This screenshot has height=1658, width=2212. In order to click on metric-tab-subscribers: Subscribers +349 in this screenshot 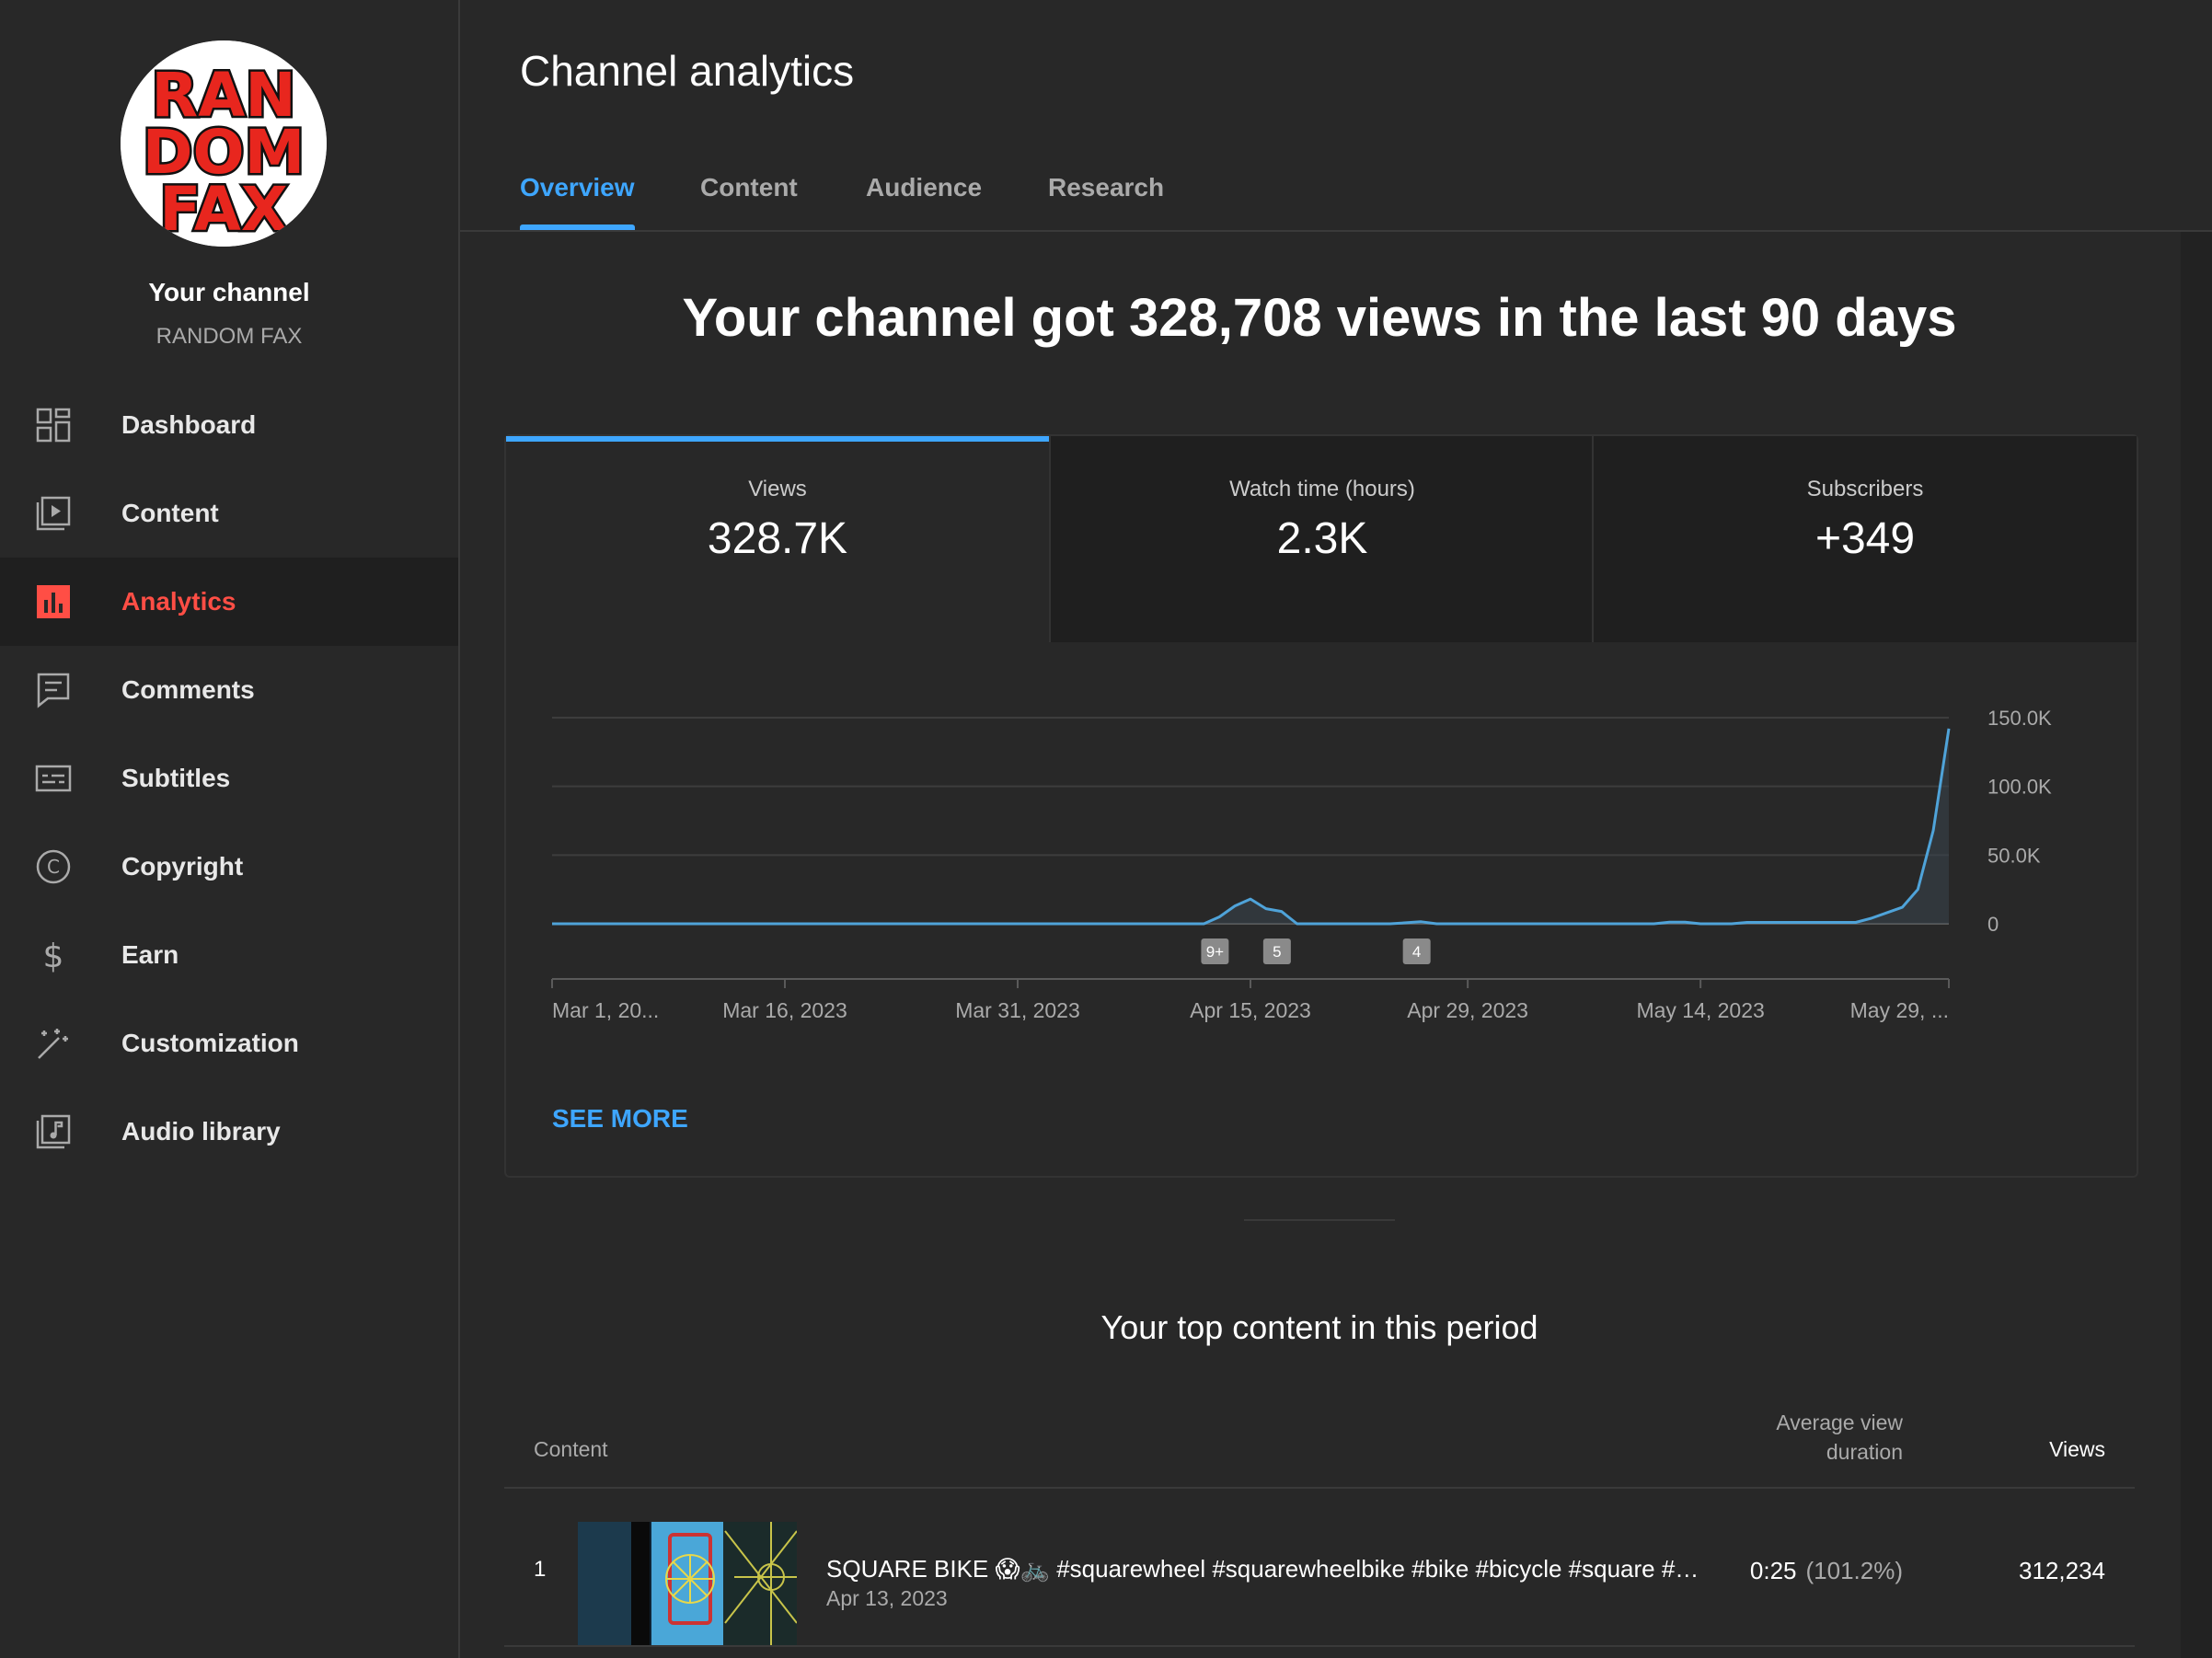, I will do `click(1864, 539)`.